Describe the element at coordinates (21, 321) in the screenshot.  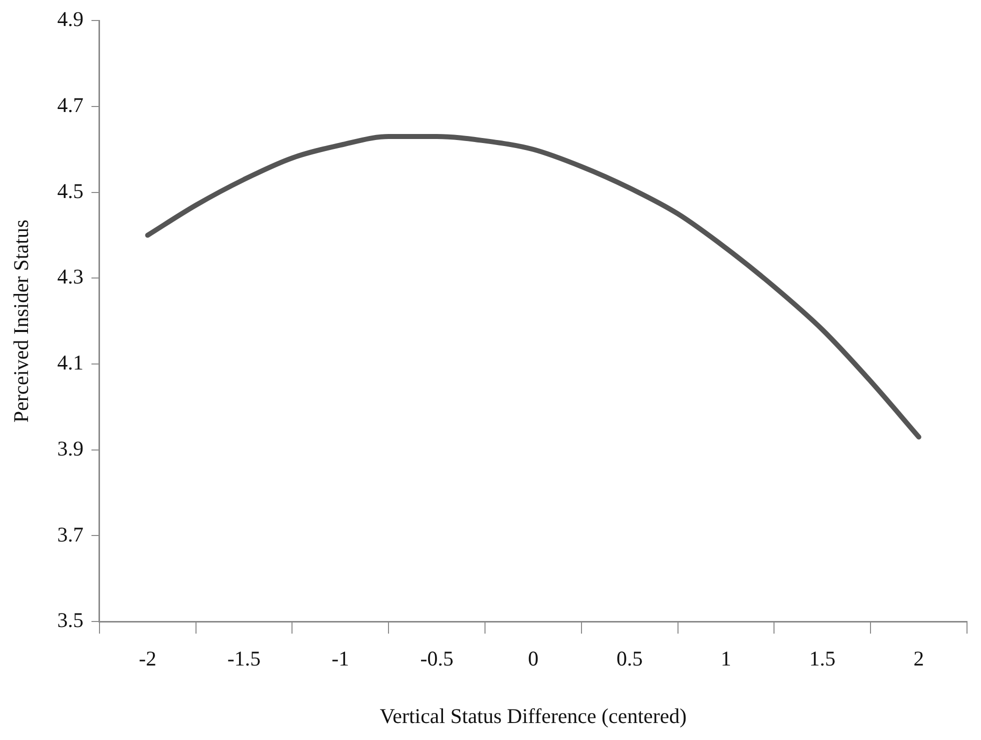
I see `y-axis-title: Perceived Insider Status` at that location.